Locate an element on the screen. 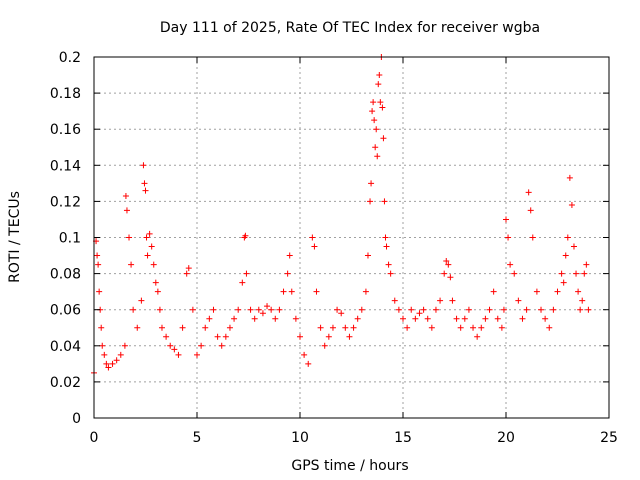 The image size is (640, 480). y-tick-label: 0 is located at coordinates (76, 419).